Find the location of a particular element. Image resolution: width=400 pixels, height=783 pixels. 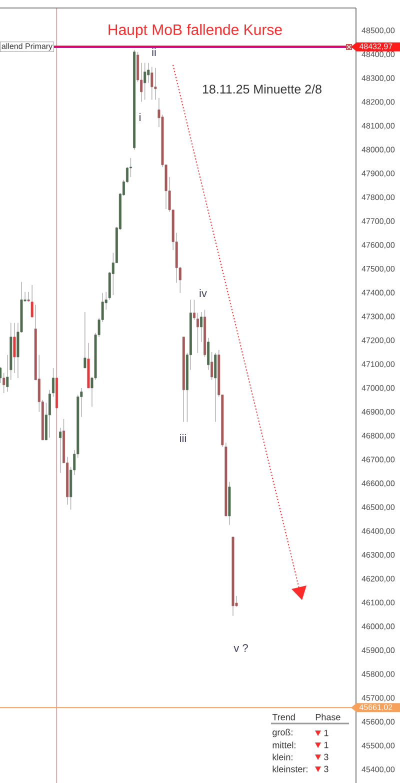

y-tick-label: 47200,00 is located at coordinates (378, 340).